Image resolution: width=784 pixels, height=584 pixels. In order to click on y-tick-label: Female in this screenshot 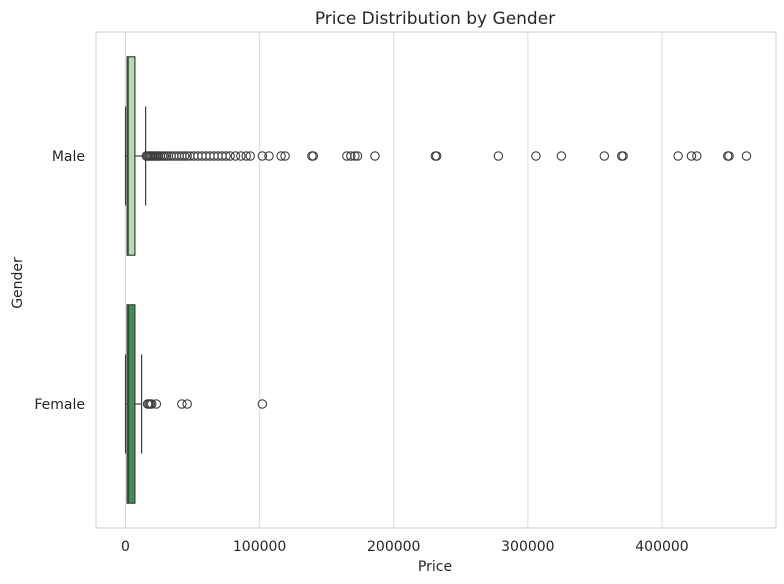, I will do `click(59, 405)`.